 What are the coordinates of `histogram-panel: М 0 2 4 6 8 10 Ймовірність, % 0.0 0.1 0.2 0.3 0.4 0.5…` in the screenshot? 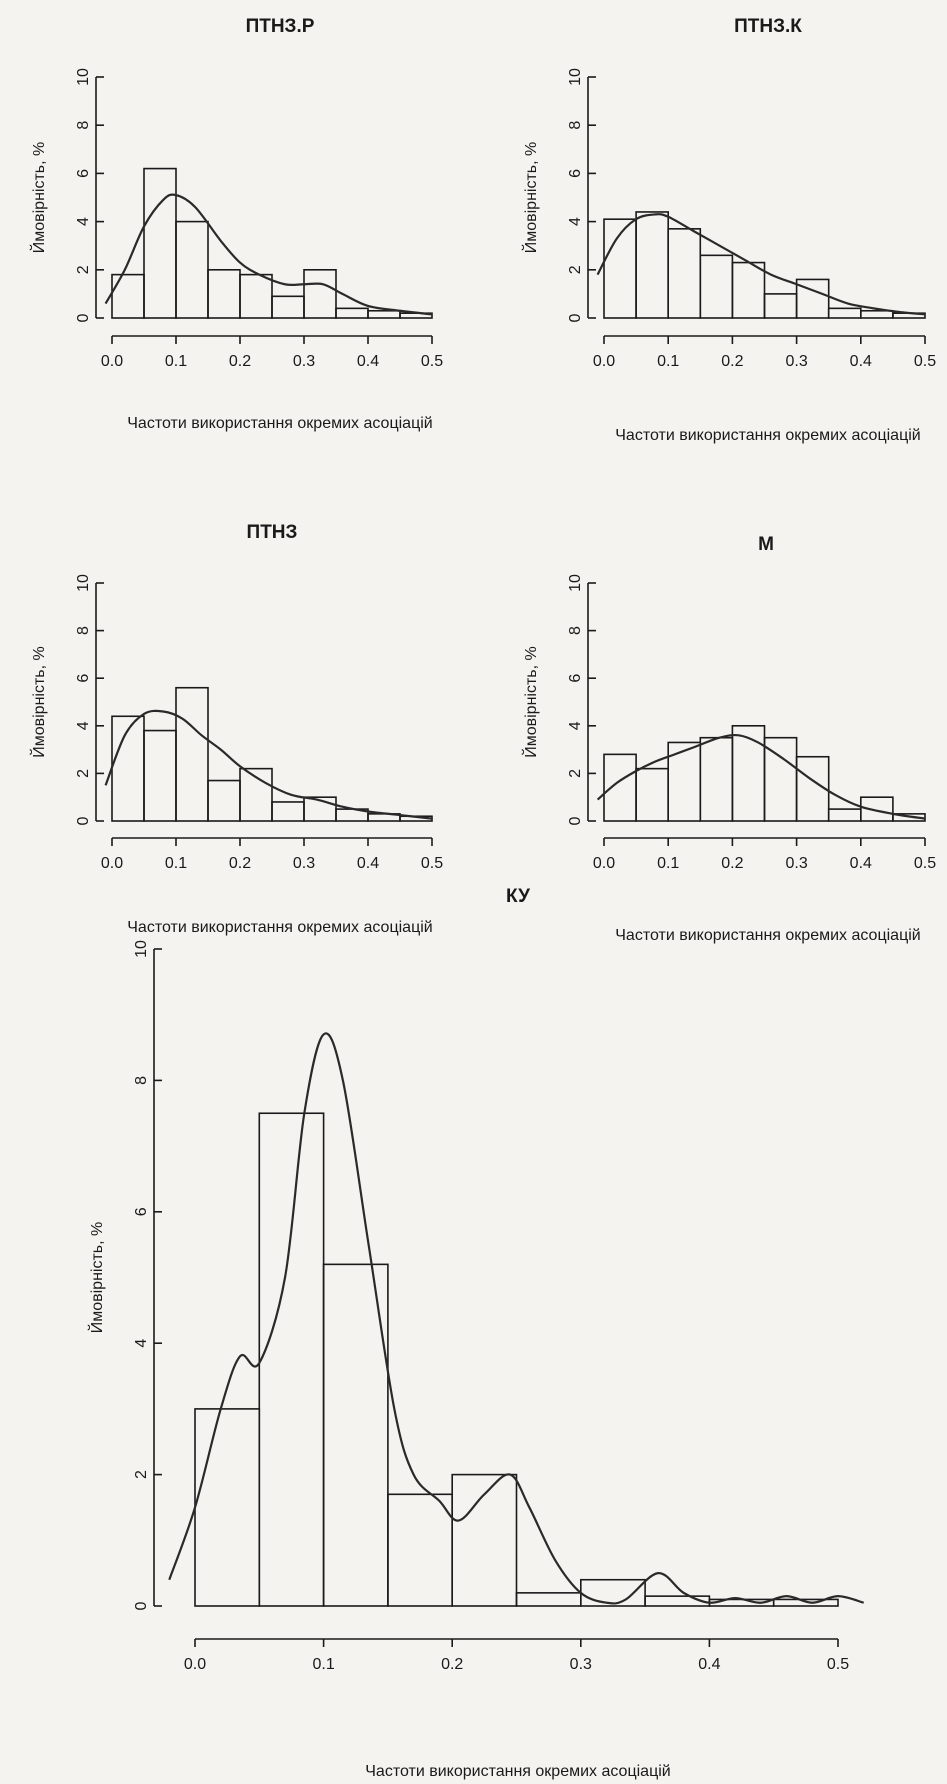 It's located at (728, 739).